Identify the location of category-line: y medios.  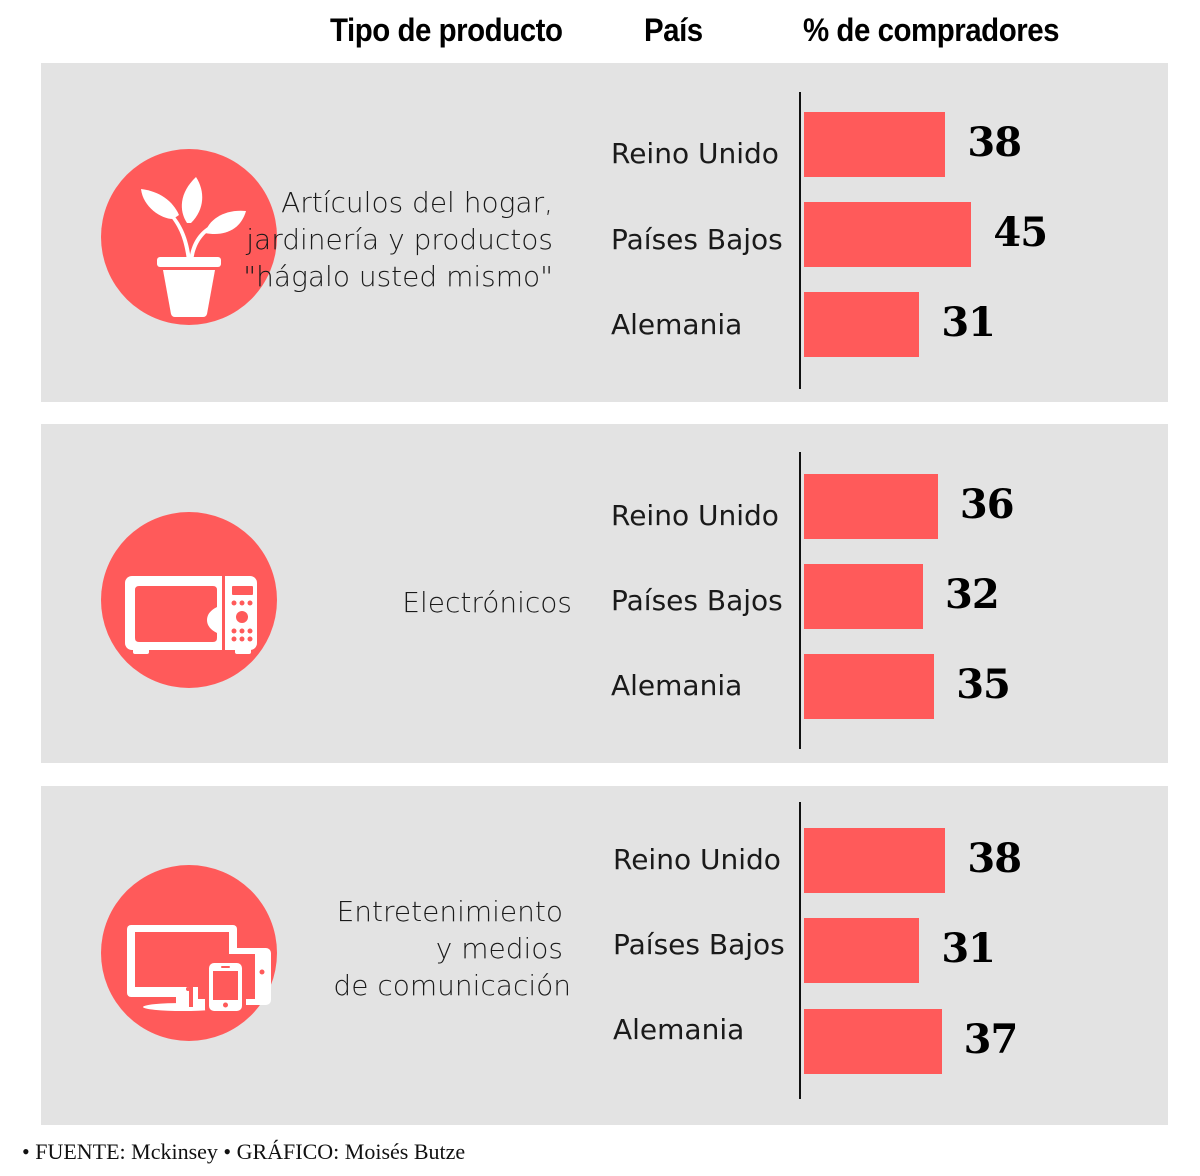
(499, 948).